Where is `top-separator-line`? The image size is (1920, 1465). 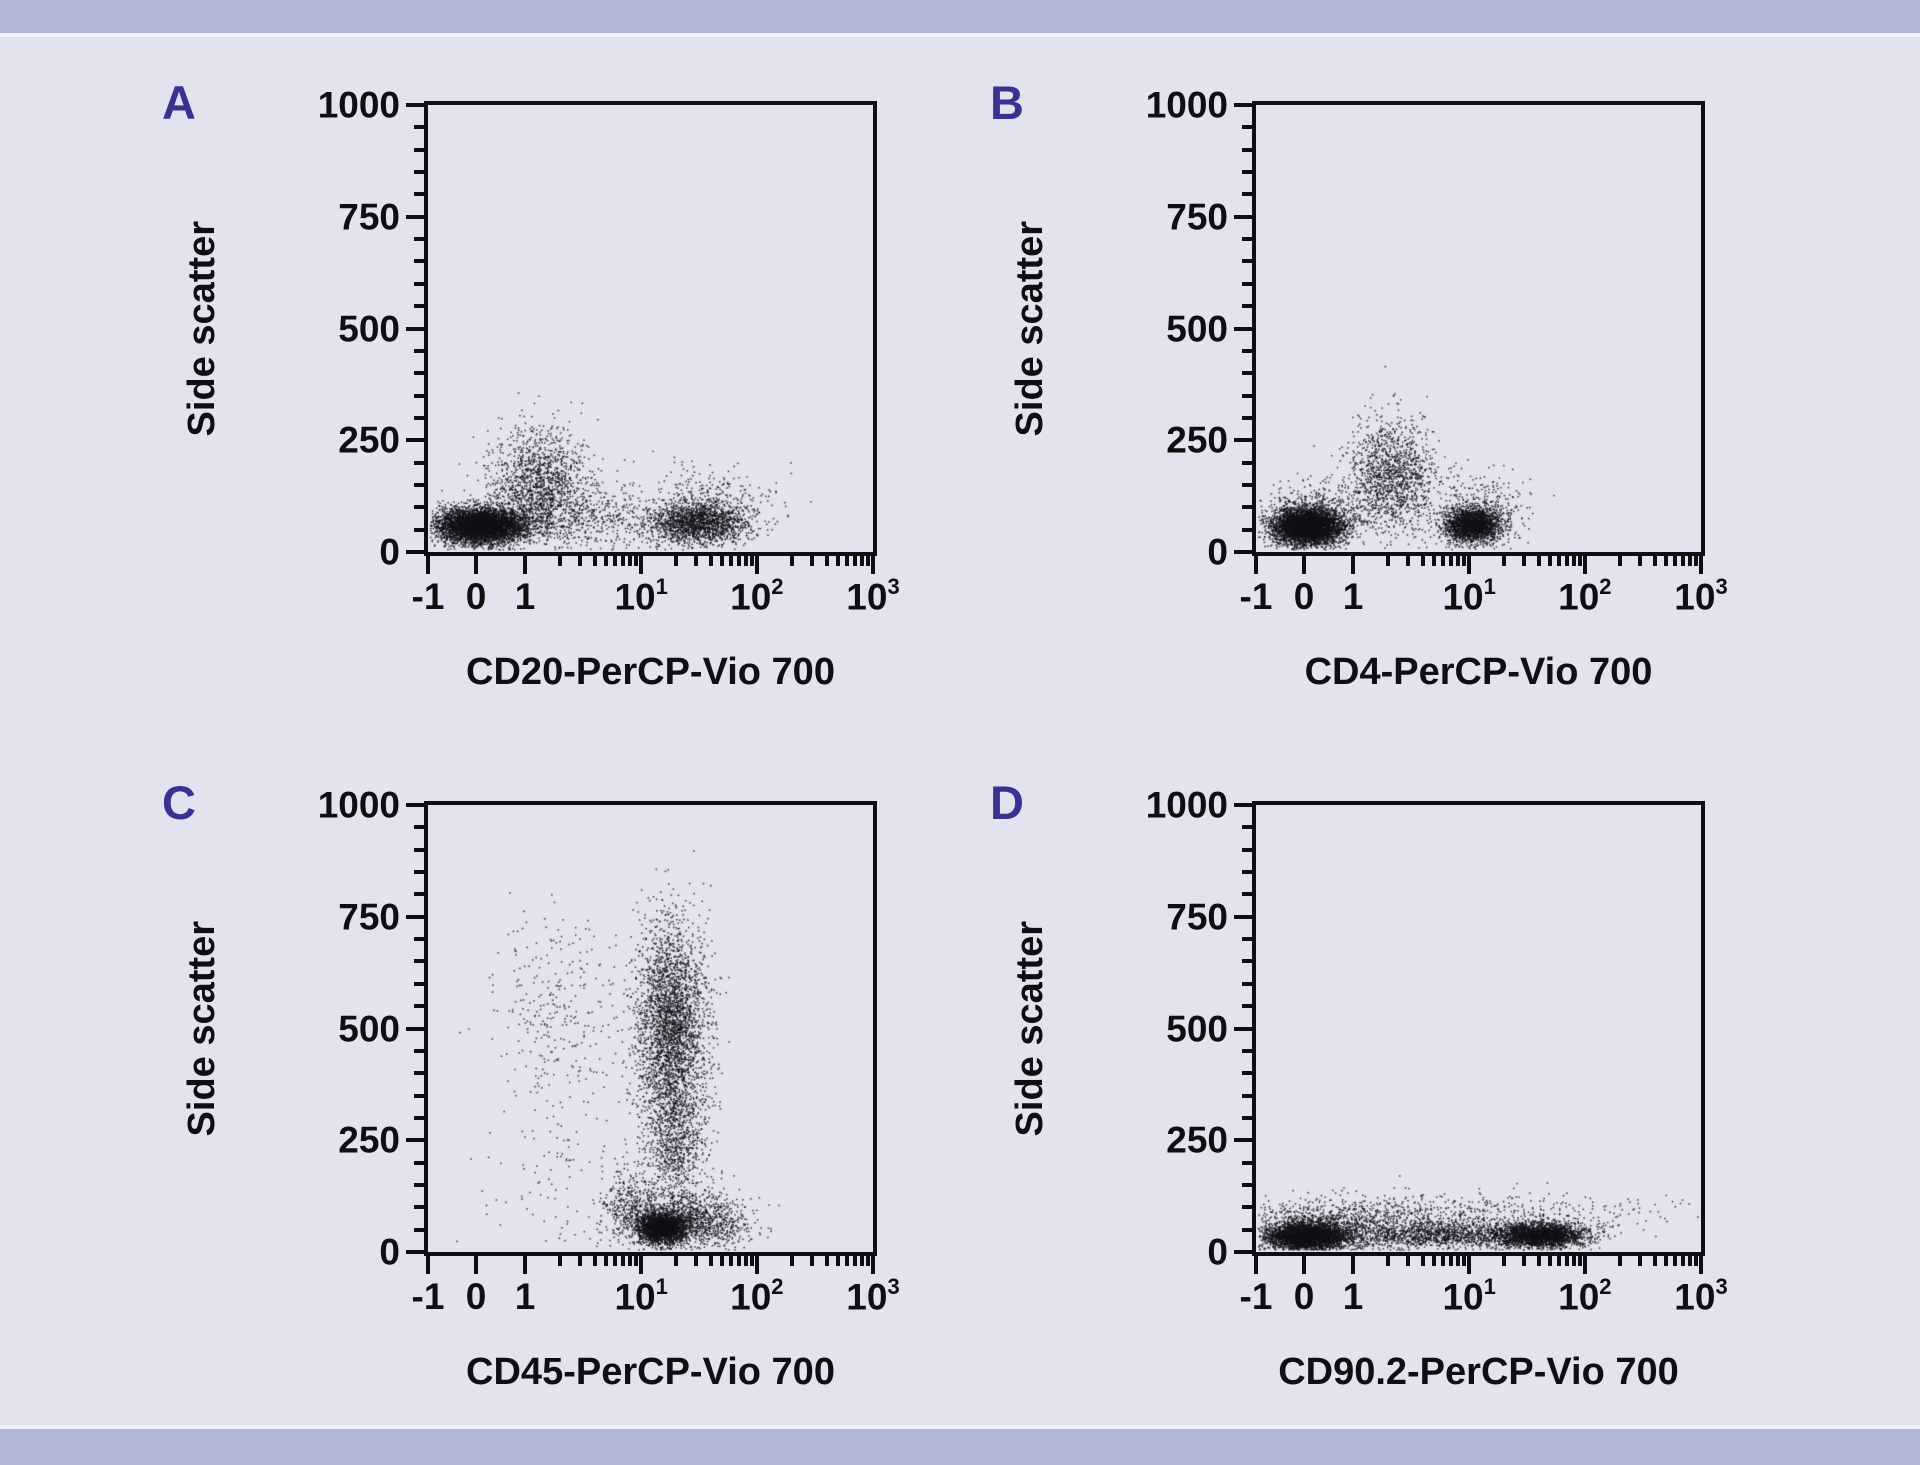 top-separator-line is located at coordinates (960, 35).